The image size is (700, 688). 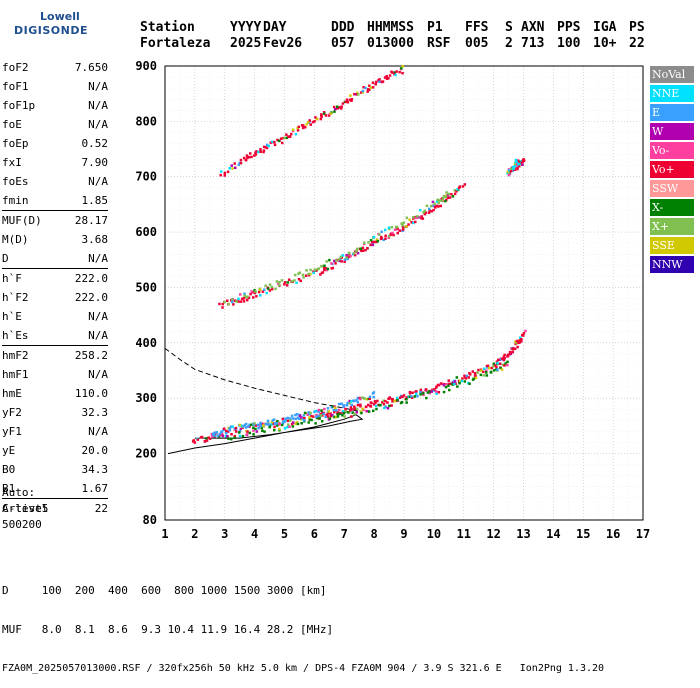 What do you see at coordinates (246, 27) in the screenshot?
I see `header-label-1: YYYY` at bounding box center [246, 27].